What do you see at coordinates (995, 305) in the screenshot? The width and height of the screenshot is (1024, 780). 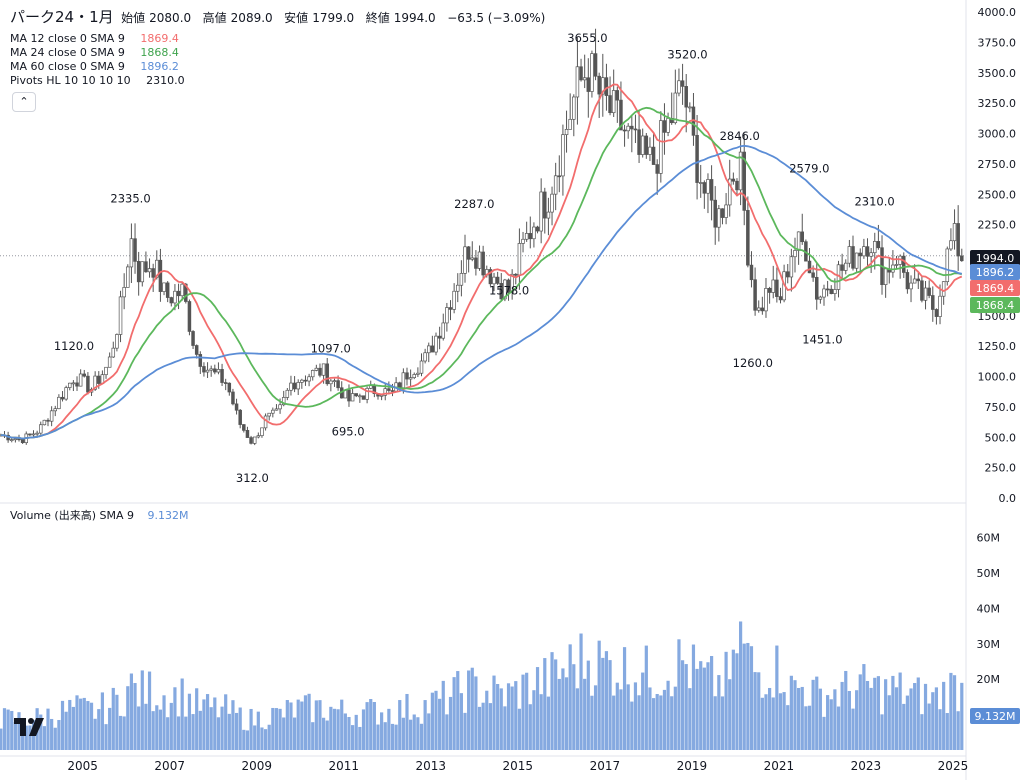 I see `price-tag-label: 1868.4` at bounding box center [995, 305].